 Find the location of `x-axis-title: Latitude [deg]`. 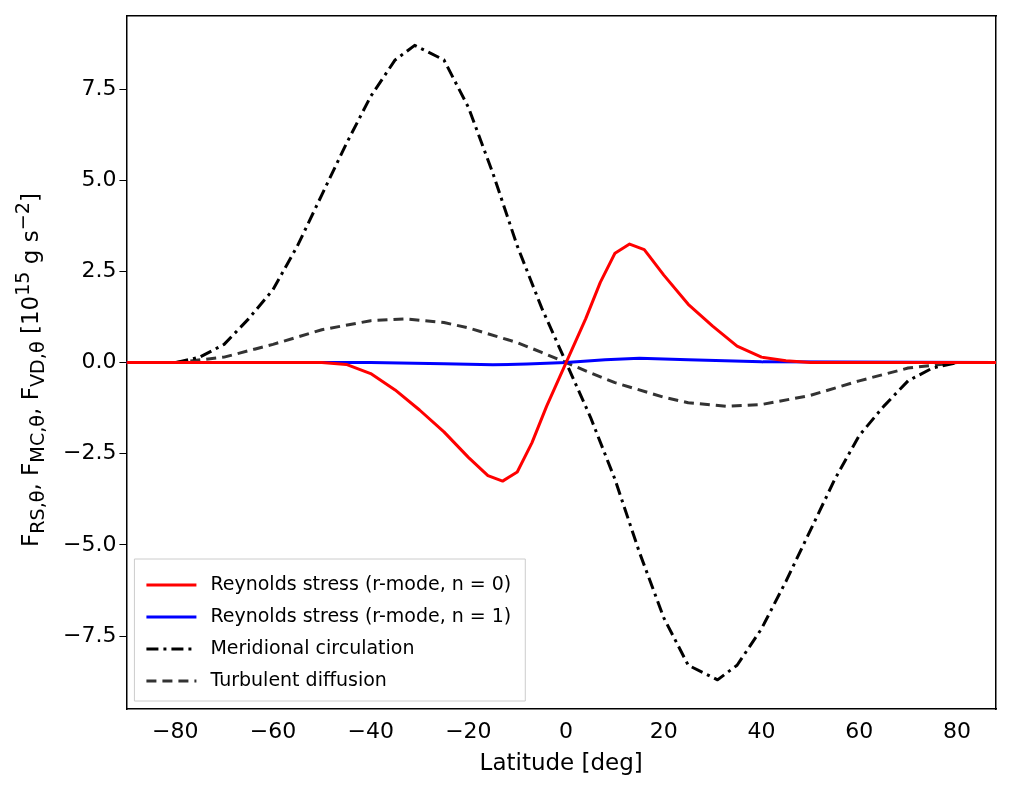

x-axis-title: Latitude [deg] is located at coordinates (561, 762).